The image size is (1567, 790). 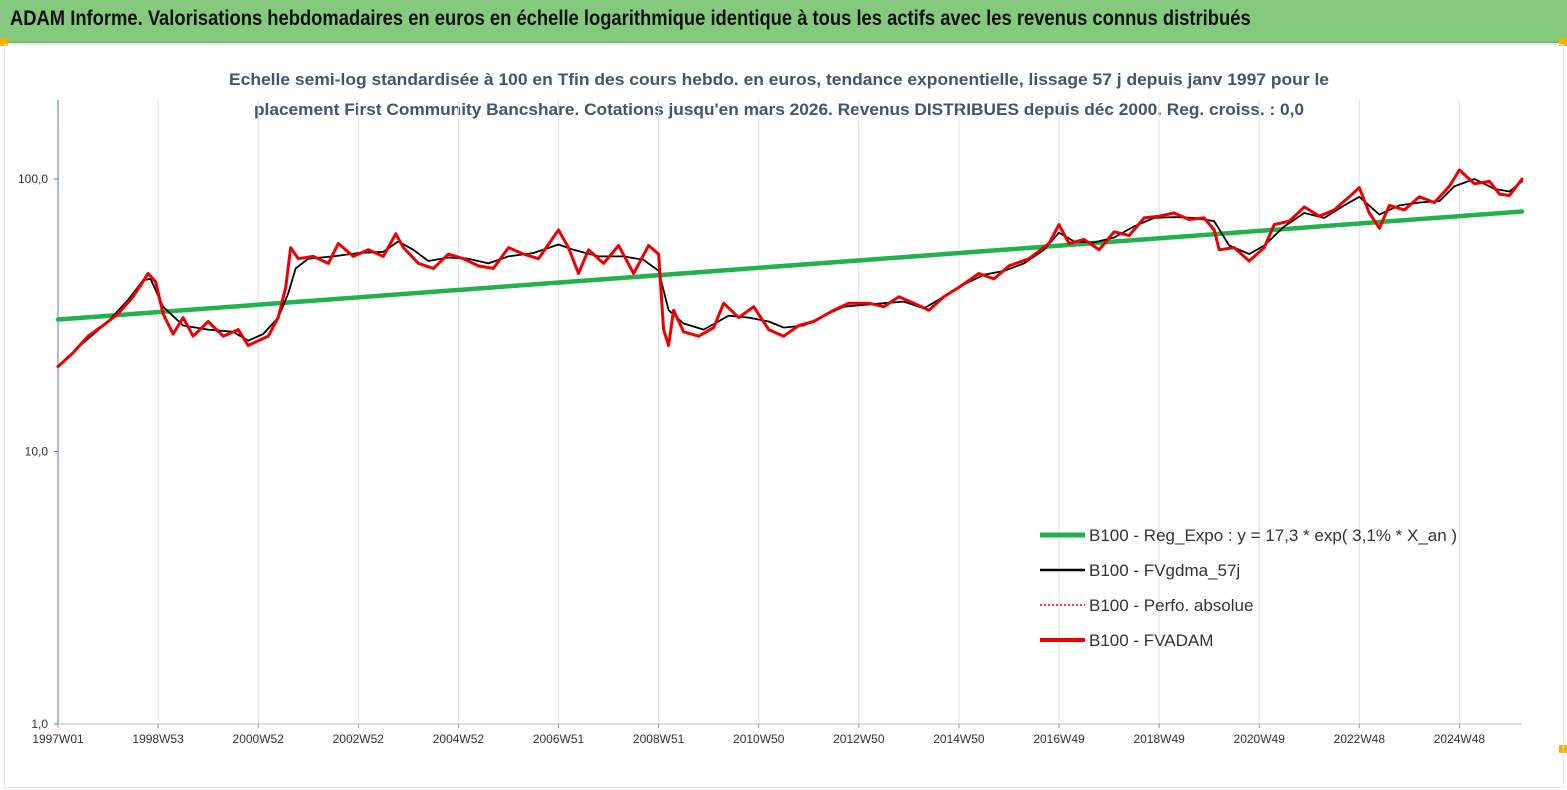 What do you see at coordinates (1151, 640) in the screenshot?
I see `legend-label-fvadam: B100 - FVADAM` at bounding box center [1151, 640].